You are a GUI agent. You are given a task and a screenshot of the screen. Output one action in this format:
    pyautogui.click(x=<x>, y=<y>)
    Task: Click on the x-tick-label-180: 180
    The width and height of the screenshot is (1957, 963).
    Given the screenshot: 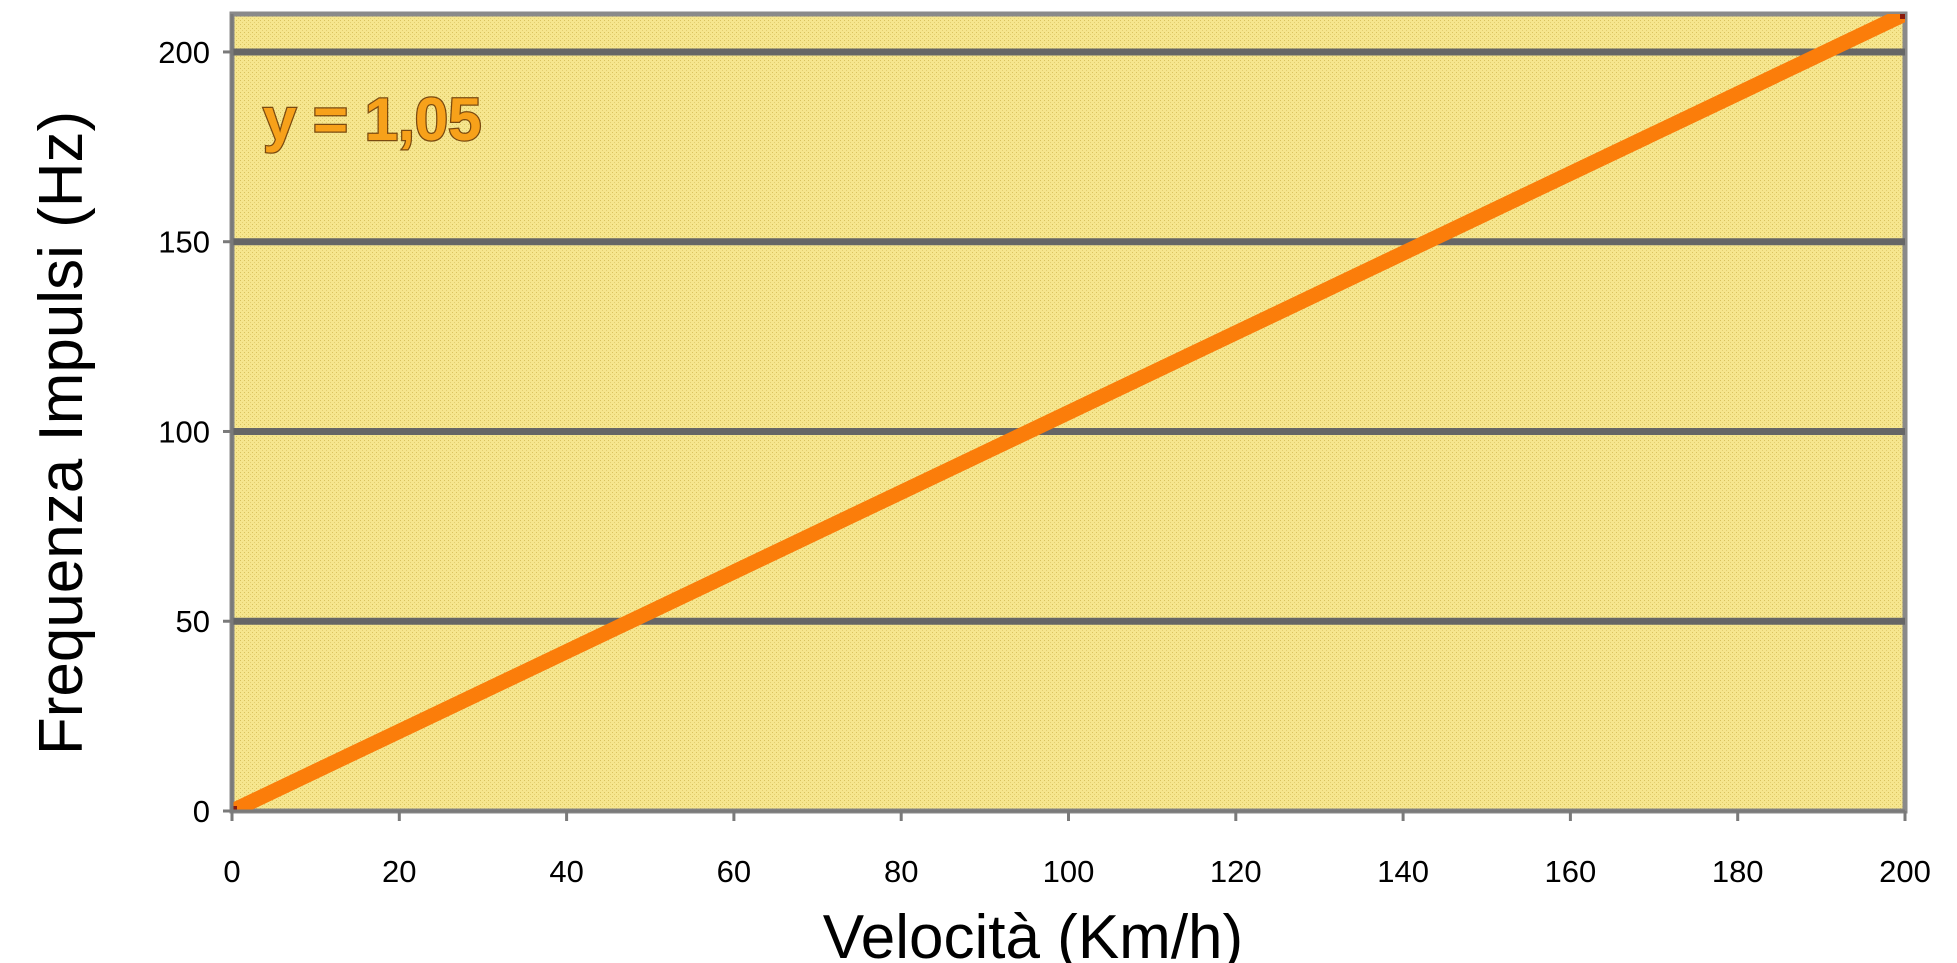 What is the action you would take?
    pyautogui.click(x=1738, y=871)
    